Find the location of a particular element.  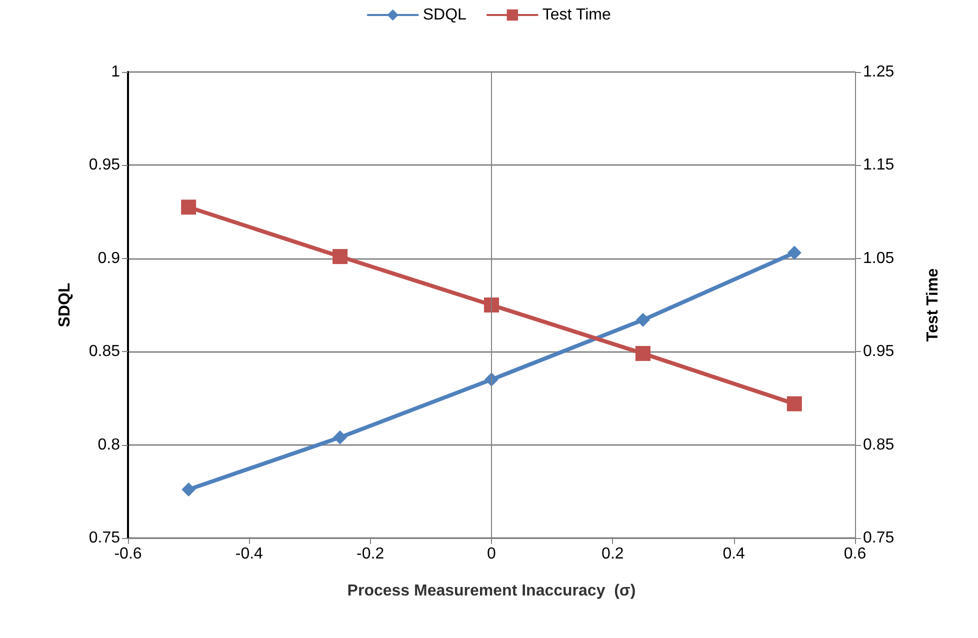

y2-tick-label: 1.05 is located at coordinates (878, 258).